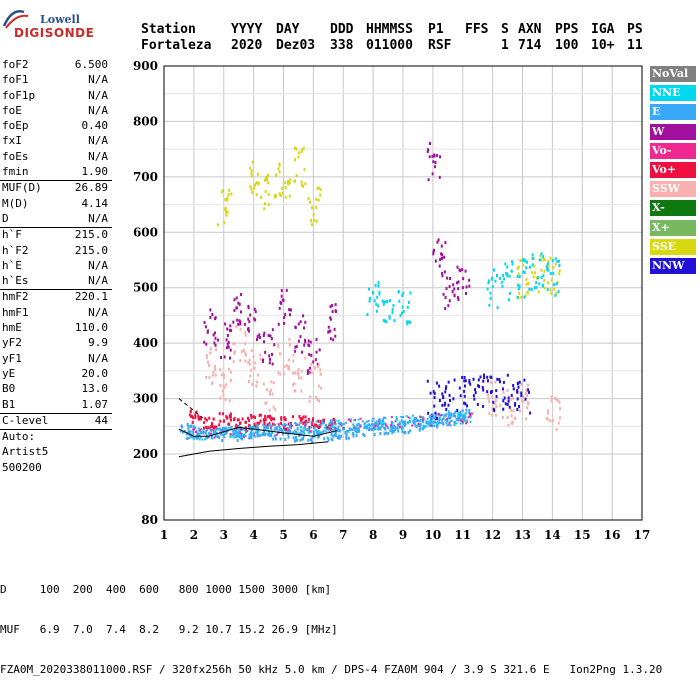 The width and height of the screenshot is (700, 690). I want to click on legend-item-x-minus: X-, so click(673, 208).